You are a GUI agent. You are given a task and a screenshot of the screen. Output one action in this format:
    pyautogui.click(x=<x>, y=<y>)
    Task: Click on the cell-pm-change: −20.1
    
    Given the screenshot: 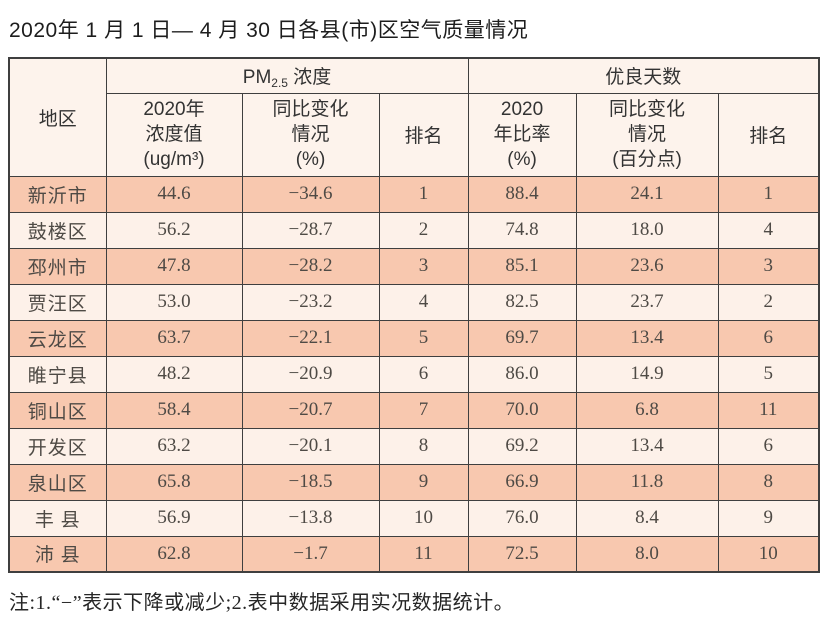 What is the action you would take?
    pyautogui.click(x=310, y=446)
    